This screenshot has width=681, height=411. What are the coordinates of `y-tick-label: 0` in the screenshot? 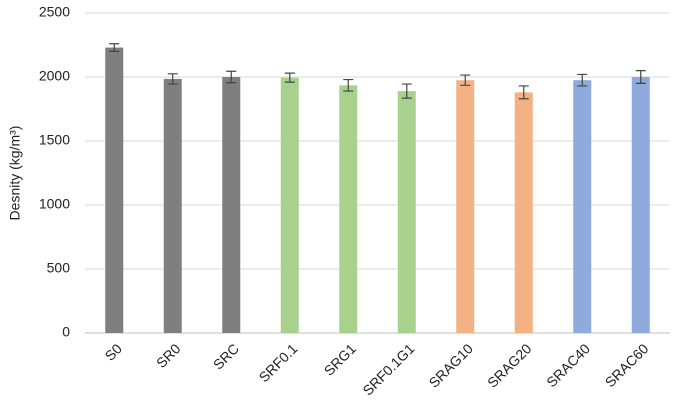 It's located at (66, 332).